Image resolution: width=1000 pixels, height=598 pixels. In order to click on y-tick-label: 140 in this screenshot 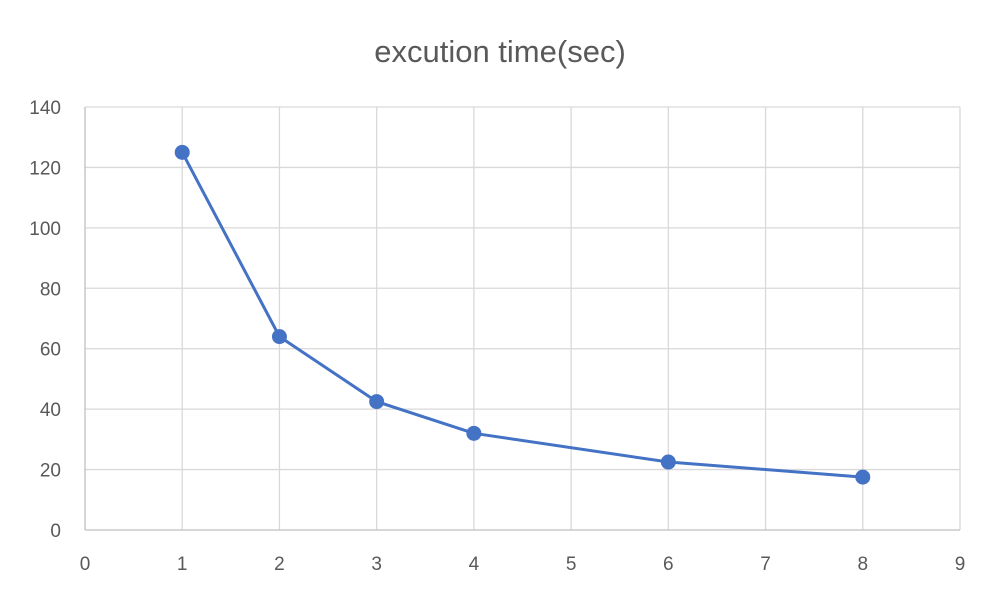, I will do `click(45, 108)`.